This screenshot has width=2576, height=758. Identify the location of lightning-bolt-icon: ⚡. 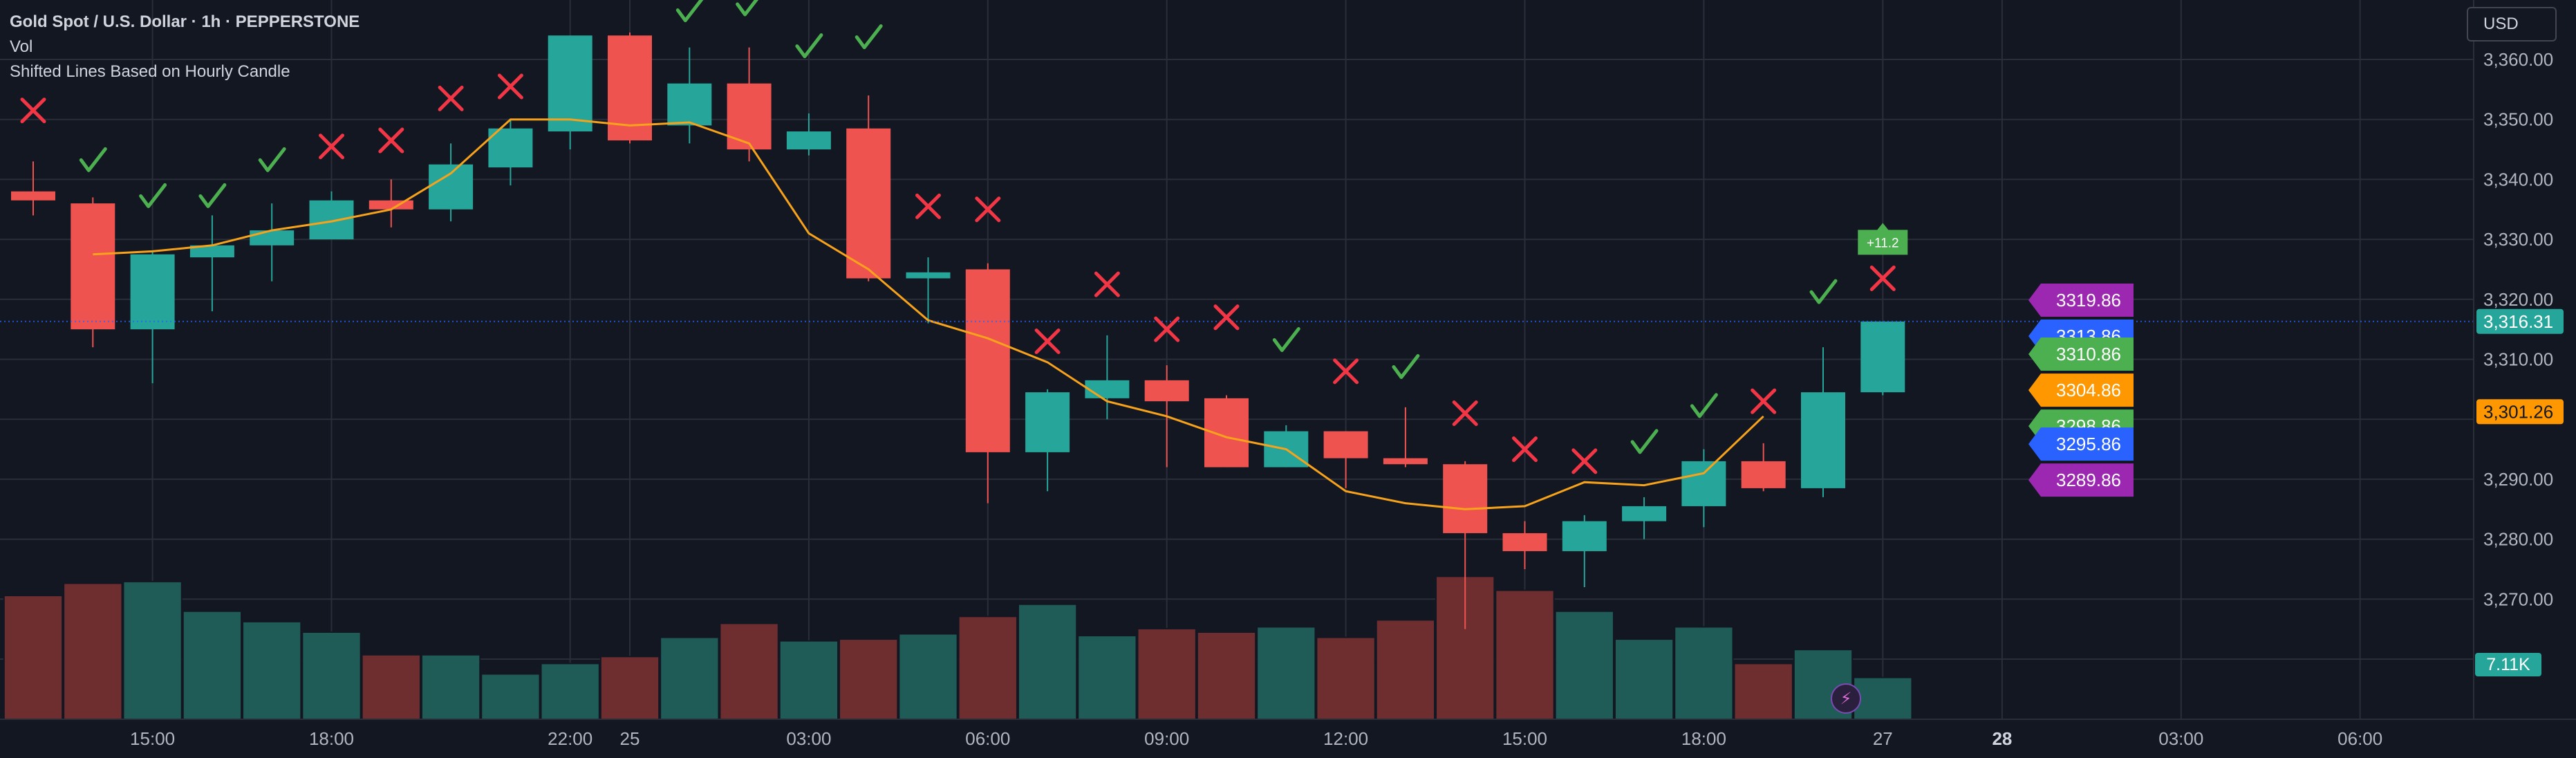
(1846, 698).